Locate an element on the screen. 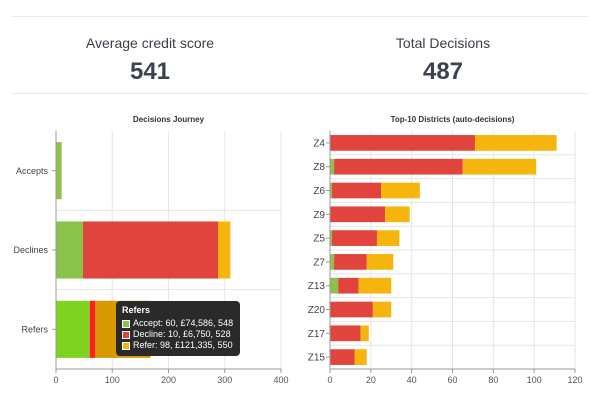  bar-decline-z7 is located at coordinates (350, 262).